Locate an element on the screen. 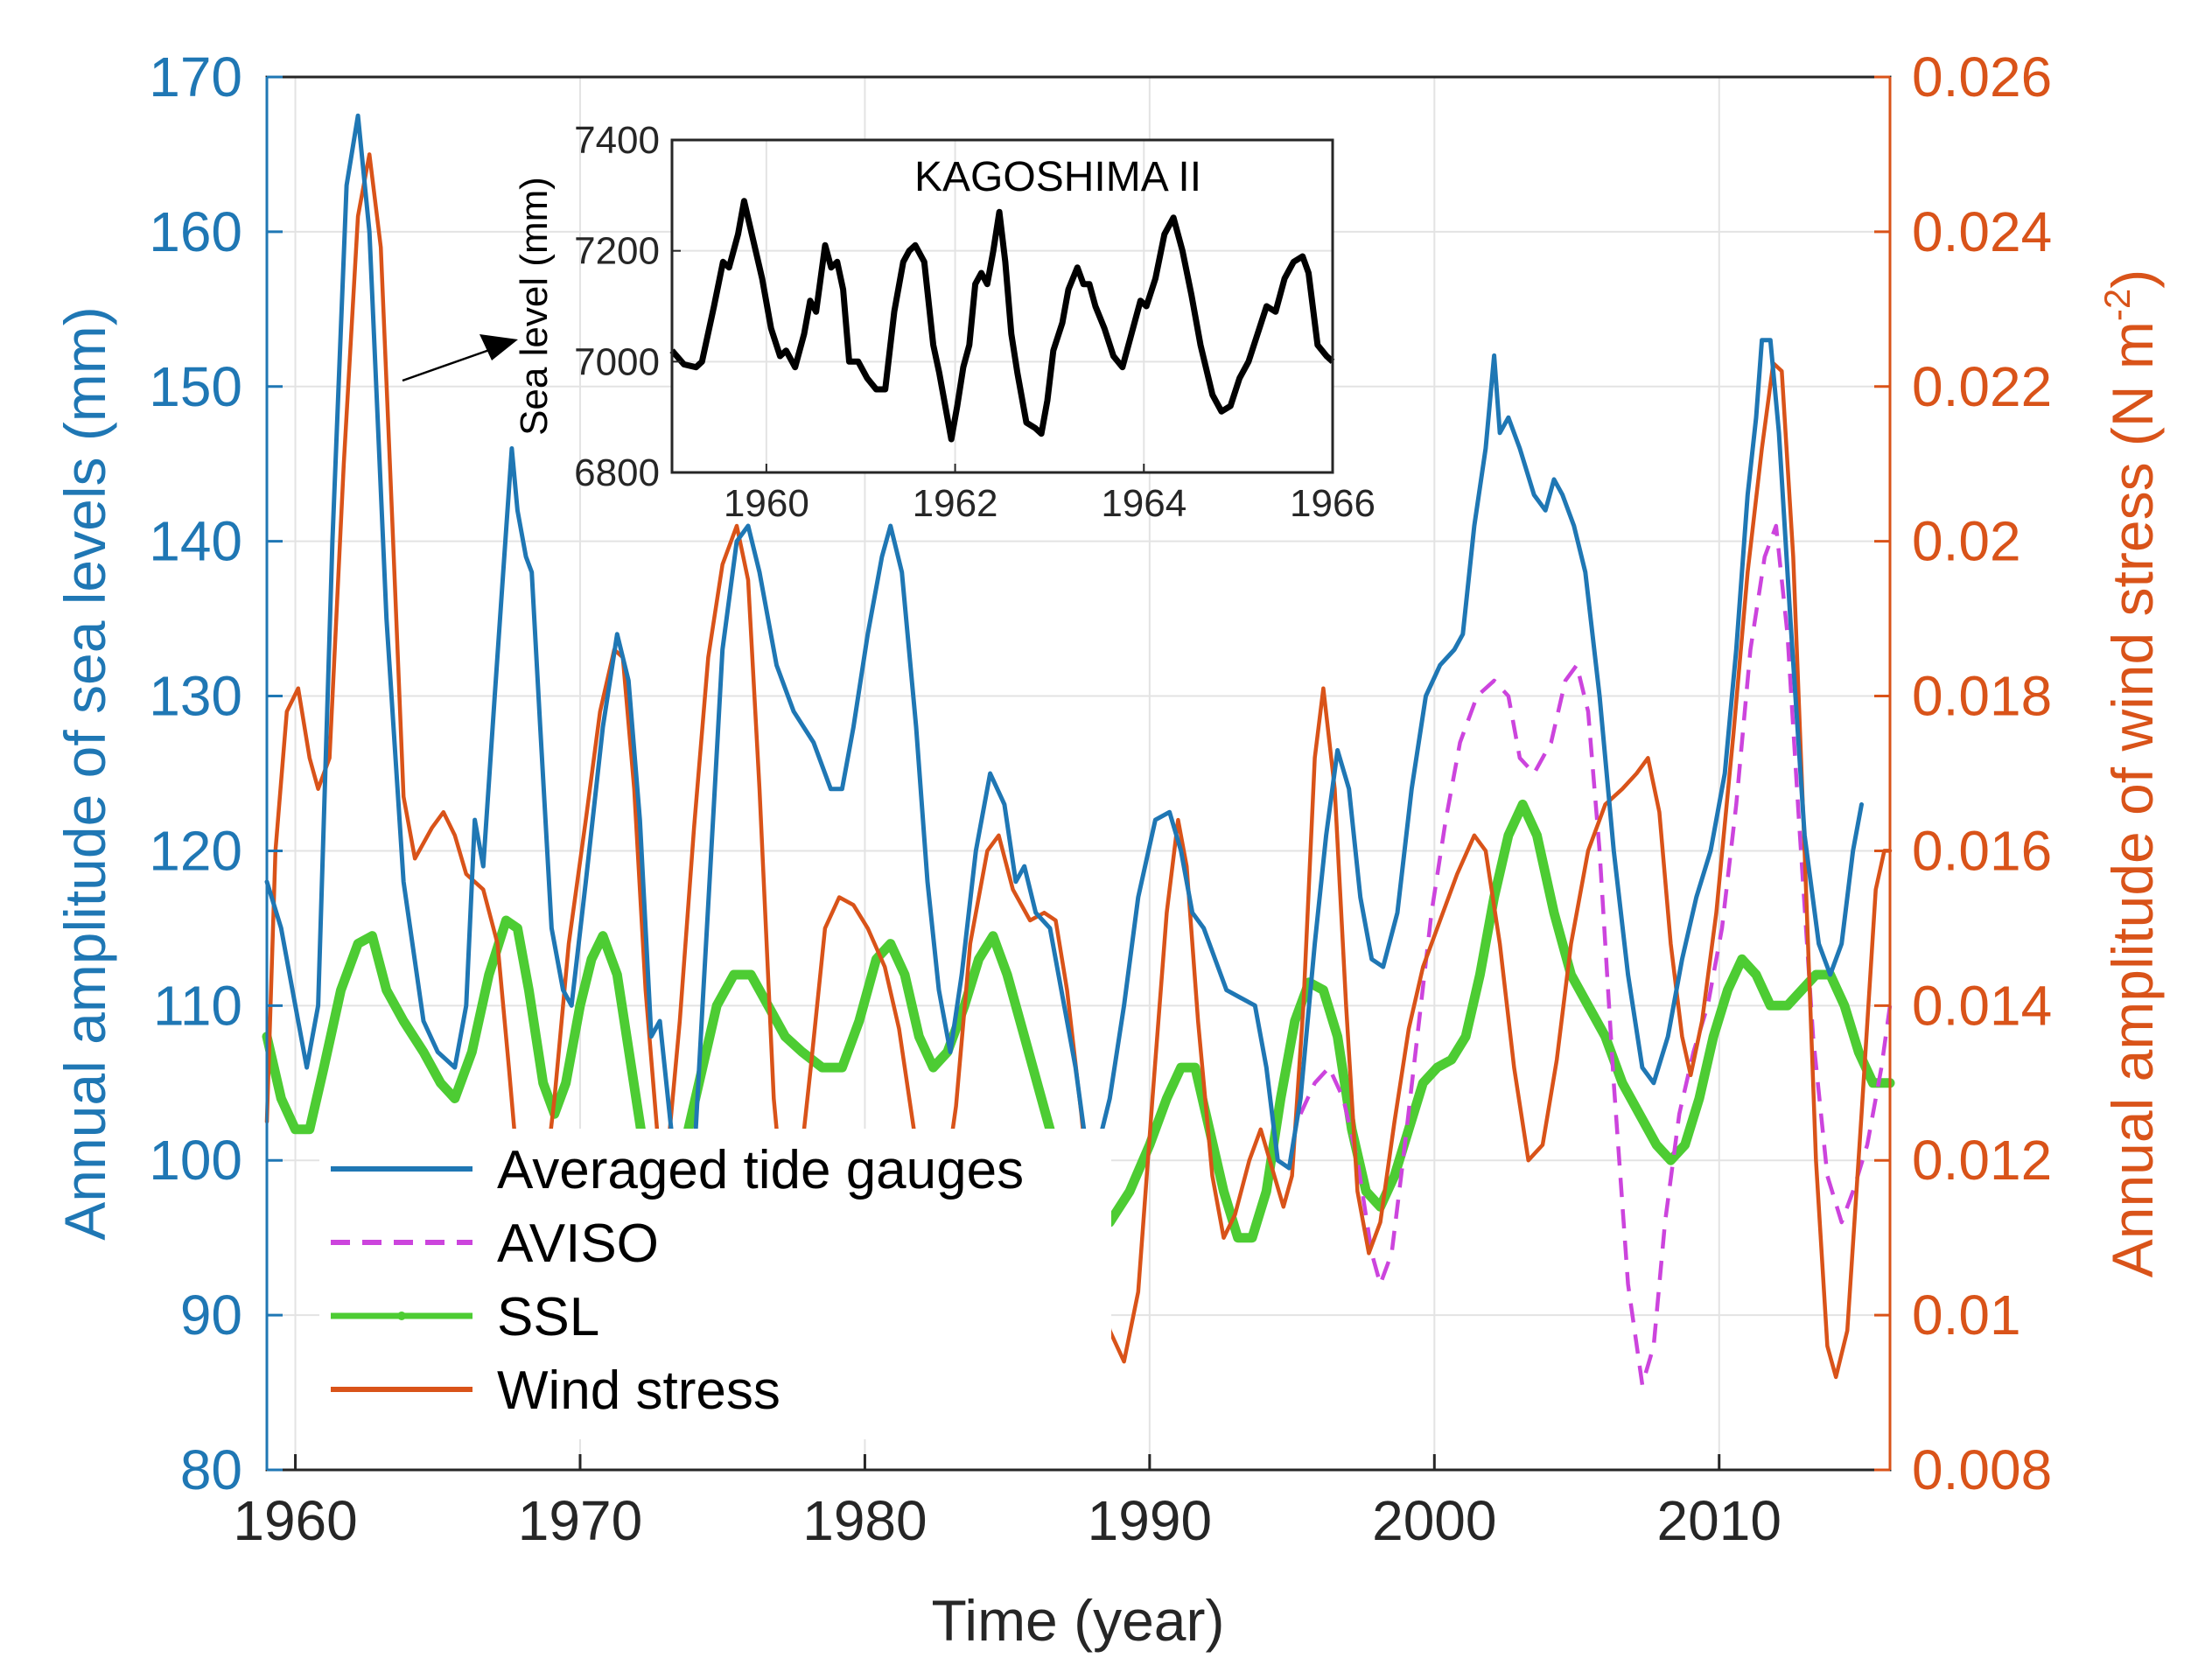  left-tick-label: 90 is located at coordinates (211, 1315).